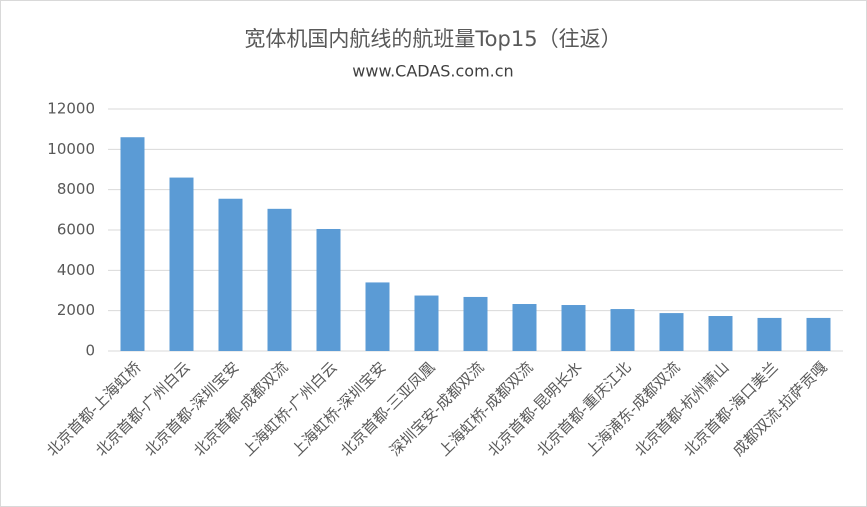 This screenshot has height=507, width=867. I want to click on y-tick-label: 0, so click(90, 351).